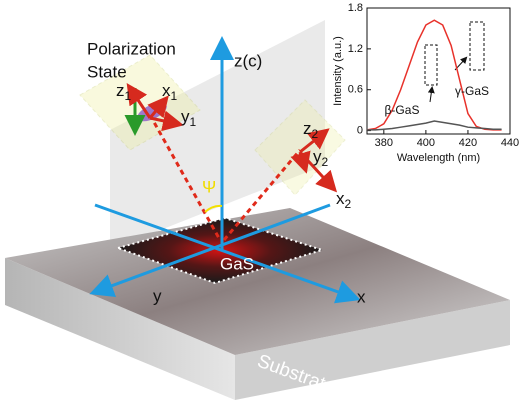  Describe the element at coordinates (210, 250) in the screenshot. I see `y-axis` at that location.